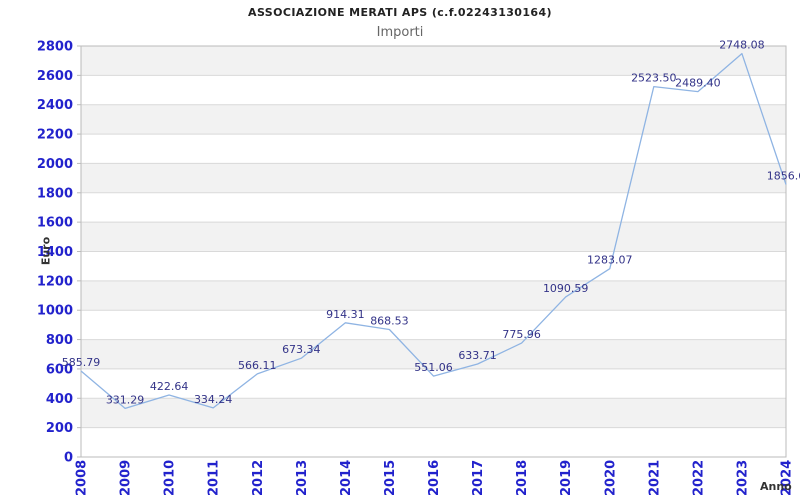  What do you see at coordinates (55, 311) in the screenshot?
I see `y-tick-label: 1000` at bounding box center [55, 311].